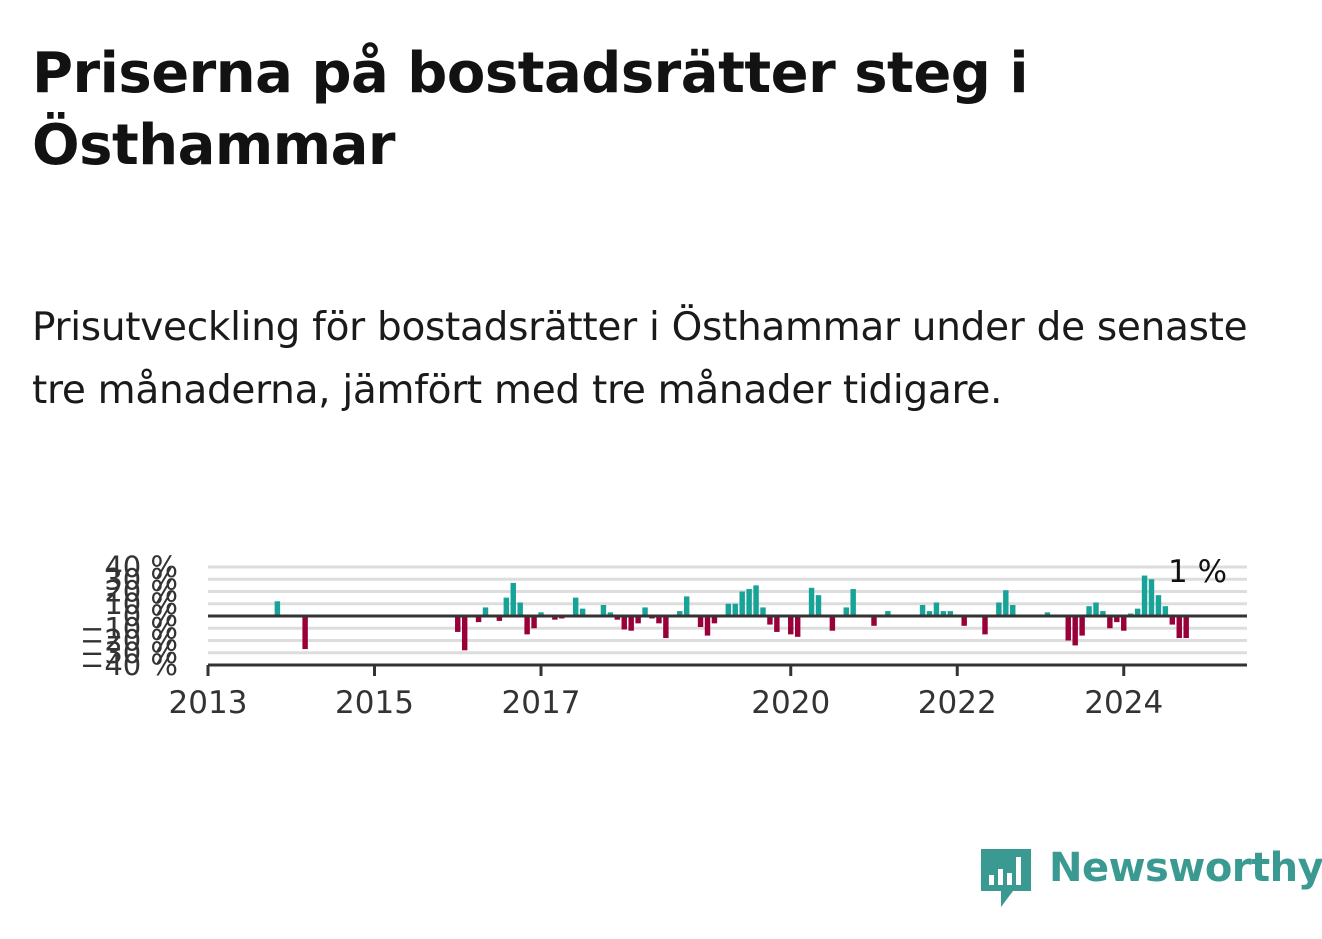  I want to click on y-tick-label: 10 %, so click(141, 604).